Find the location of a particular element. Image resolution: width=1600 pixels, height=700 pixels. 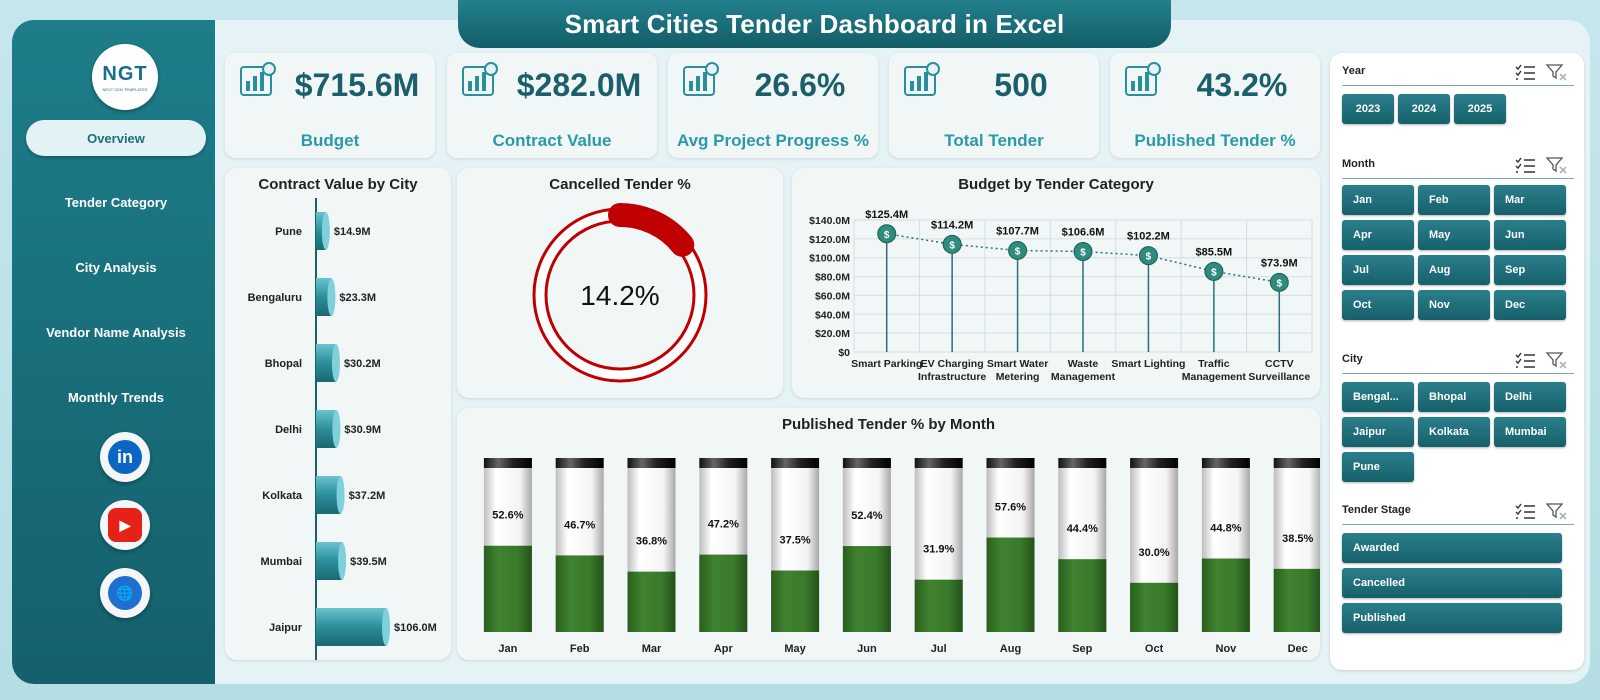

slicer-month-apr: Apr is located at coordinates (1378, 235).